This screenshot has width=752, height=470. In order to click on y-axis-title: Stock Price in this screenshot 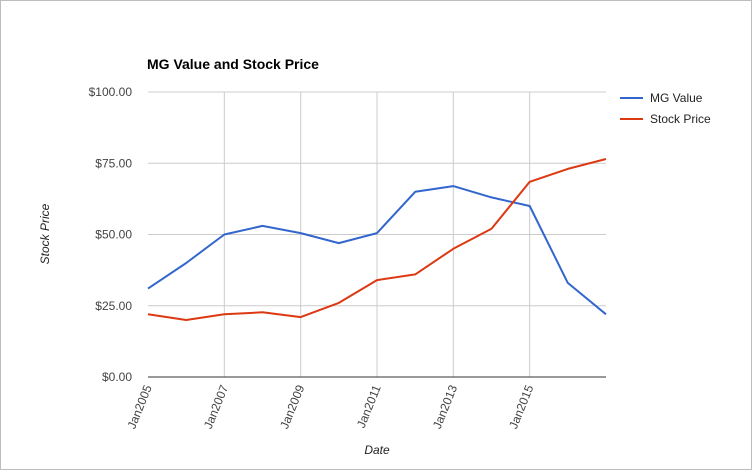, I will do `click(45, 233)`.